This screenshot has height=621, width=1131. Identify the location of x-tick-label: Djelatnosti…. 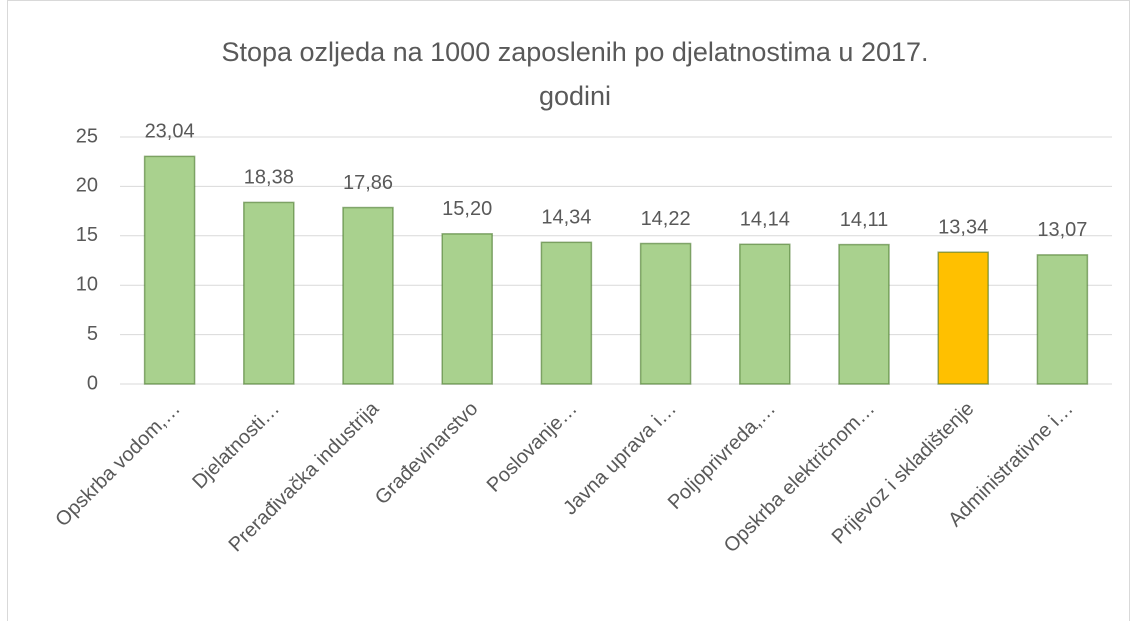
(236, 446).